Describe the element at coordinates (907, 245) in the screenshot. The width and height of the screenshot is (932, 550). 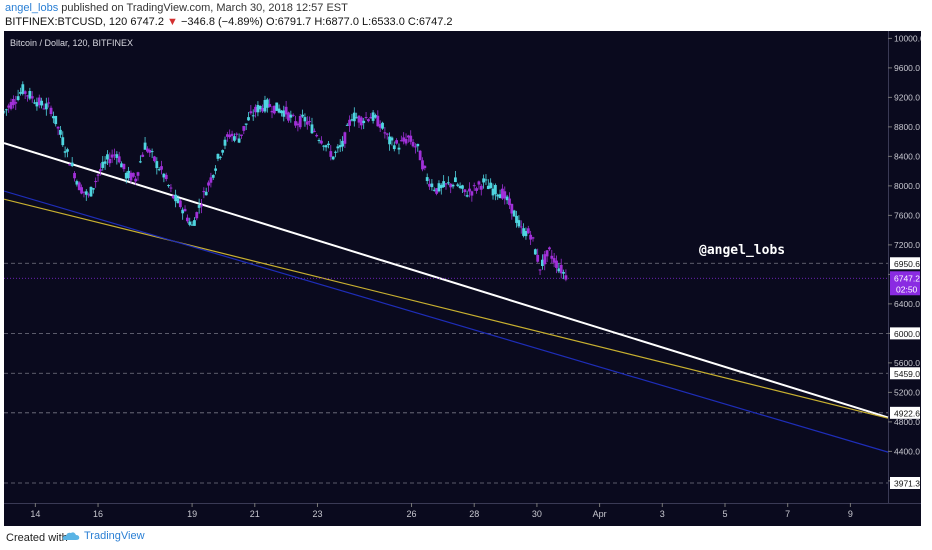
I see `y-tick-label: 7200.0` at that location.